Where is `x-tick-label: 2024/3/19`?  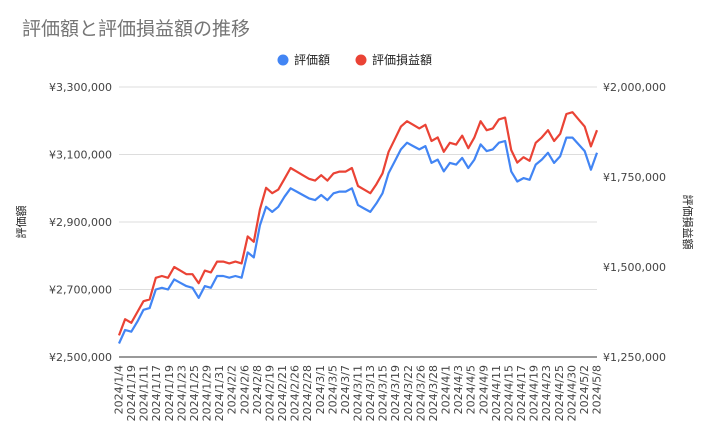 x-tick-label: 2024/3/19 is located at coordinates (395, 393).